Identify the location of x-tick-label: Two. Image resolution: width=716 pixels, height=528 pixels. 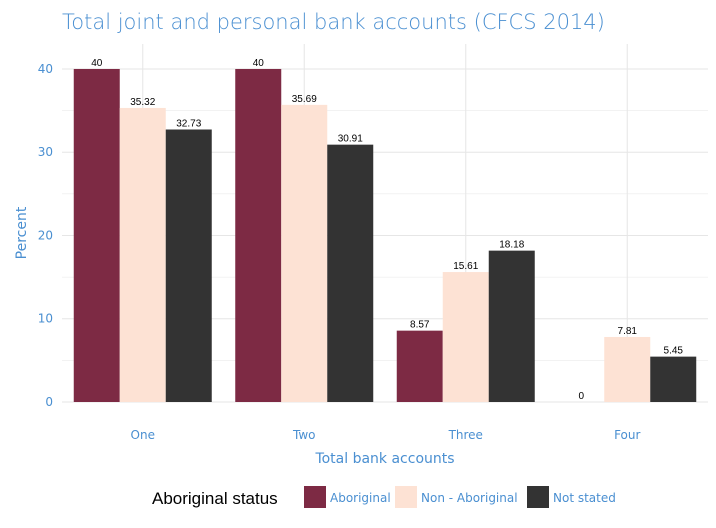
(304, 435).